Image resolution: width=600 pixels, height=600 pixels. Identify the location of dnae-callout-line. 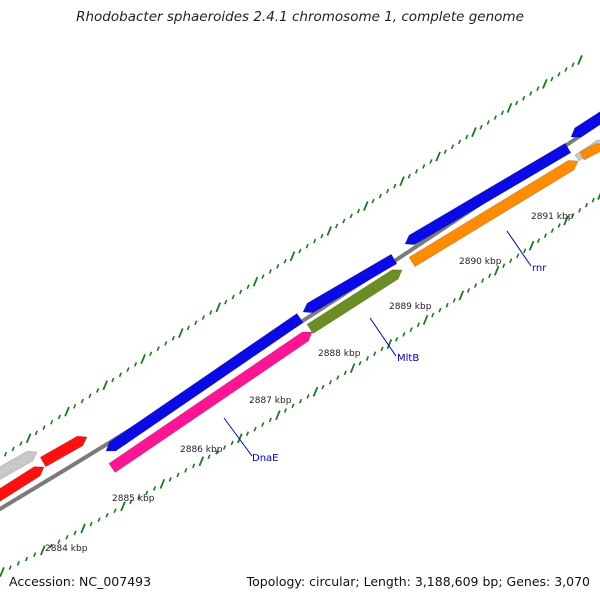
(238, 437).